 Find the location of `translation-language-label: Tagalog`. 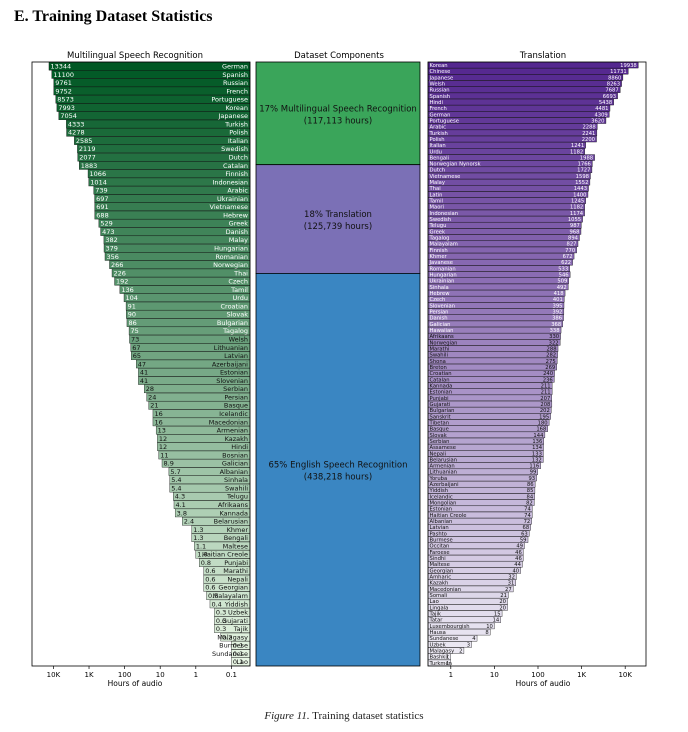

translation-language-label: Tagalog is located at coordinates (439, 239).